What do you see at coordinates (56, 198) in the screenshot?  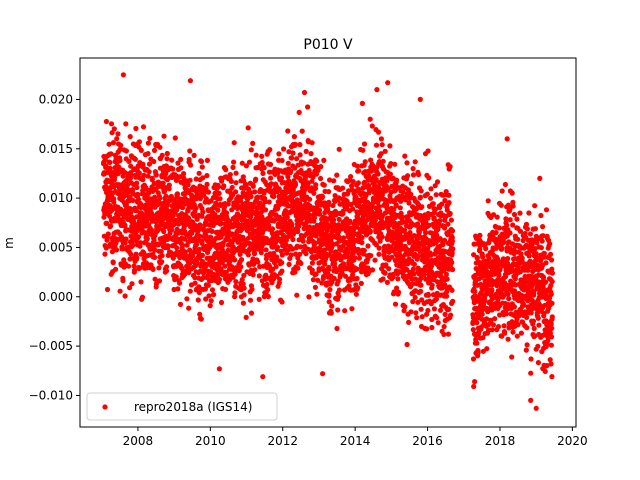 I see `y-tick-label: 0.010` at bounding box center [56, 198].